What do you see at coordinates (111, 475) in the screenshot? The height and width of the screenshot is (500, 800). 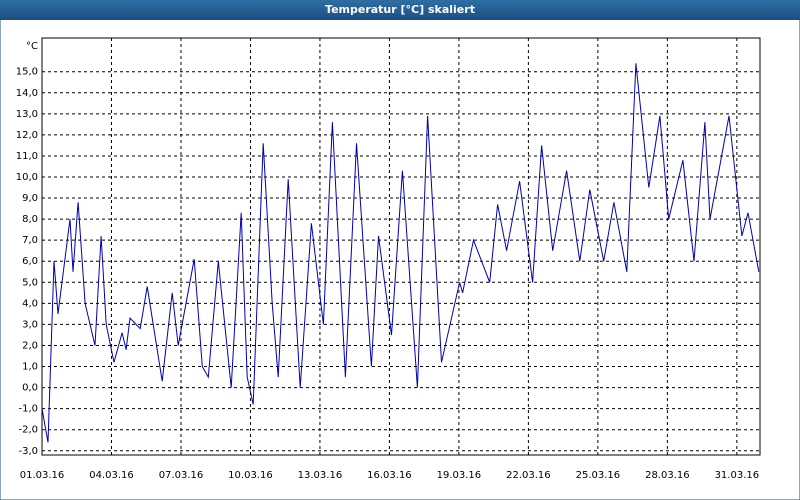 I see `x-tick-label: 04.03.16` at bounding box center [111, 475].